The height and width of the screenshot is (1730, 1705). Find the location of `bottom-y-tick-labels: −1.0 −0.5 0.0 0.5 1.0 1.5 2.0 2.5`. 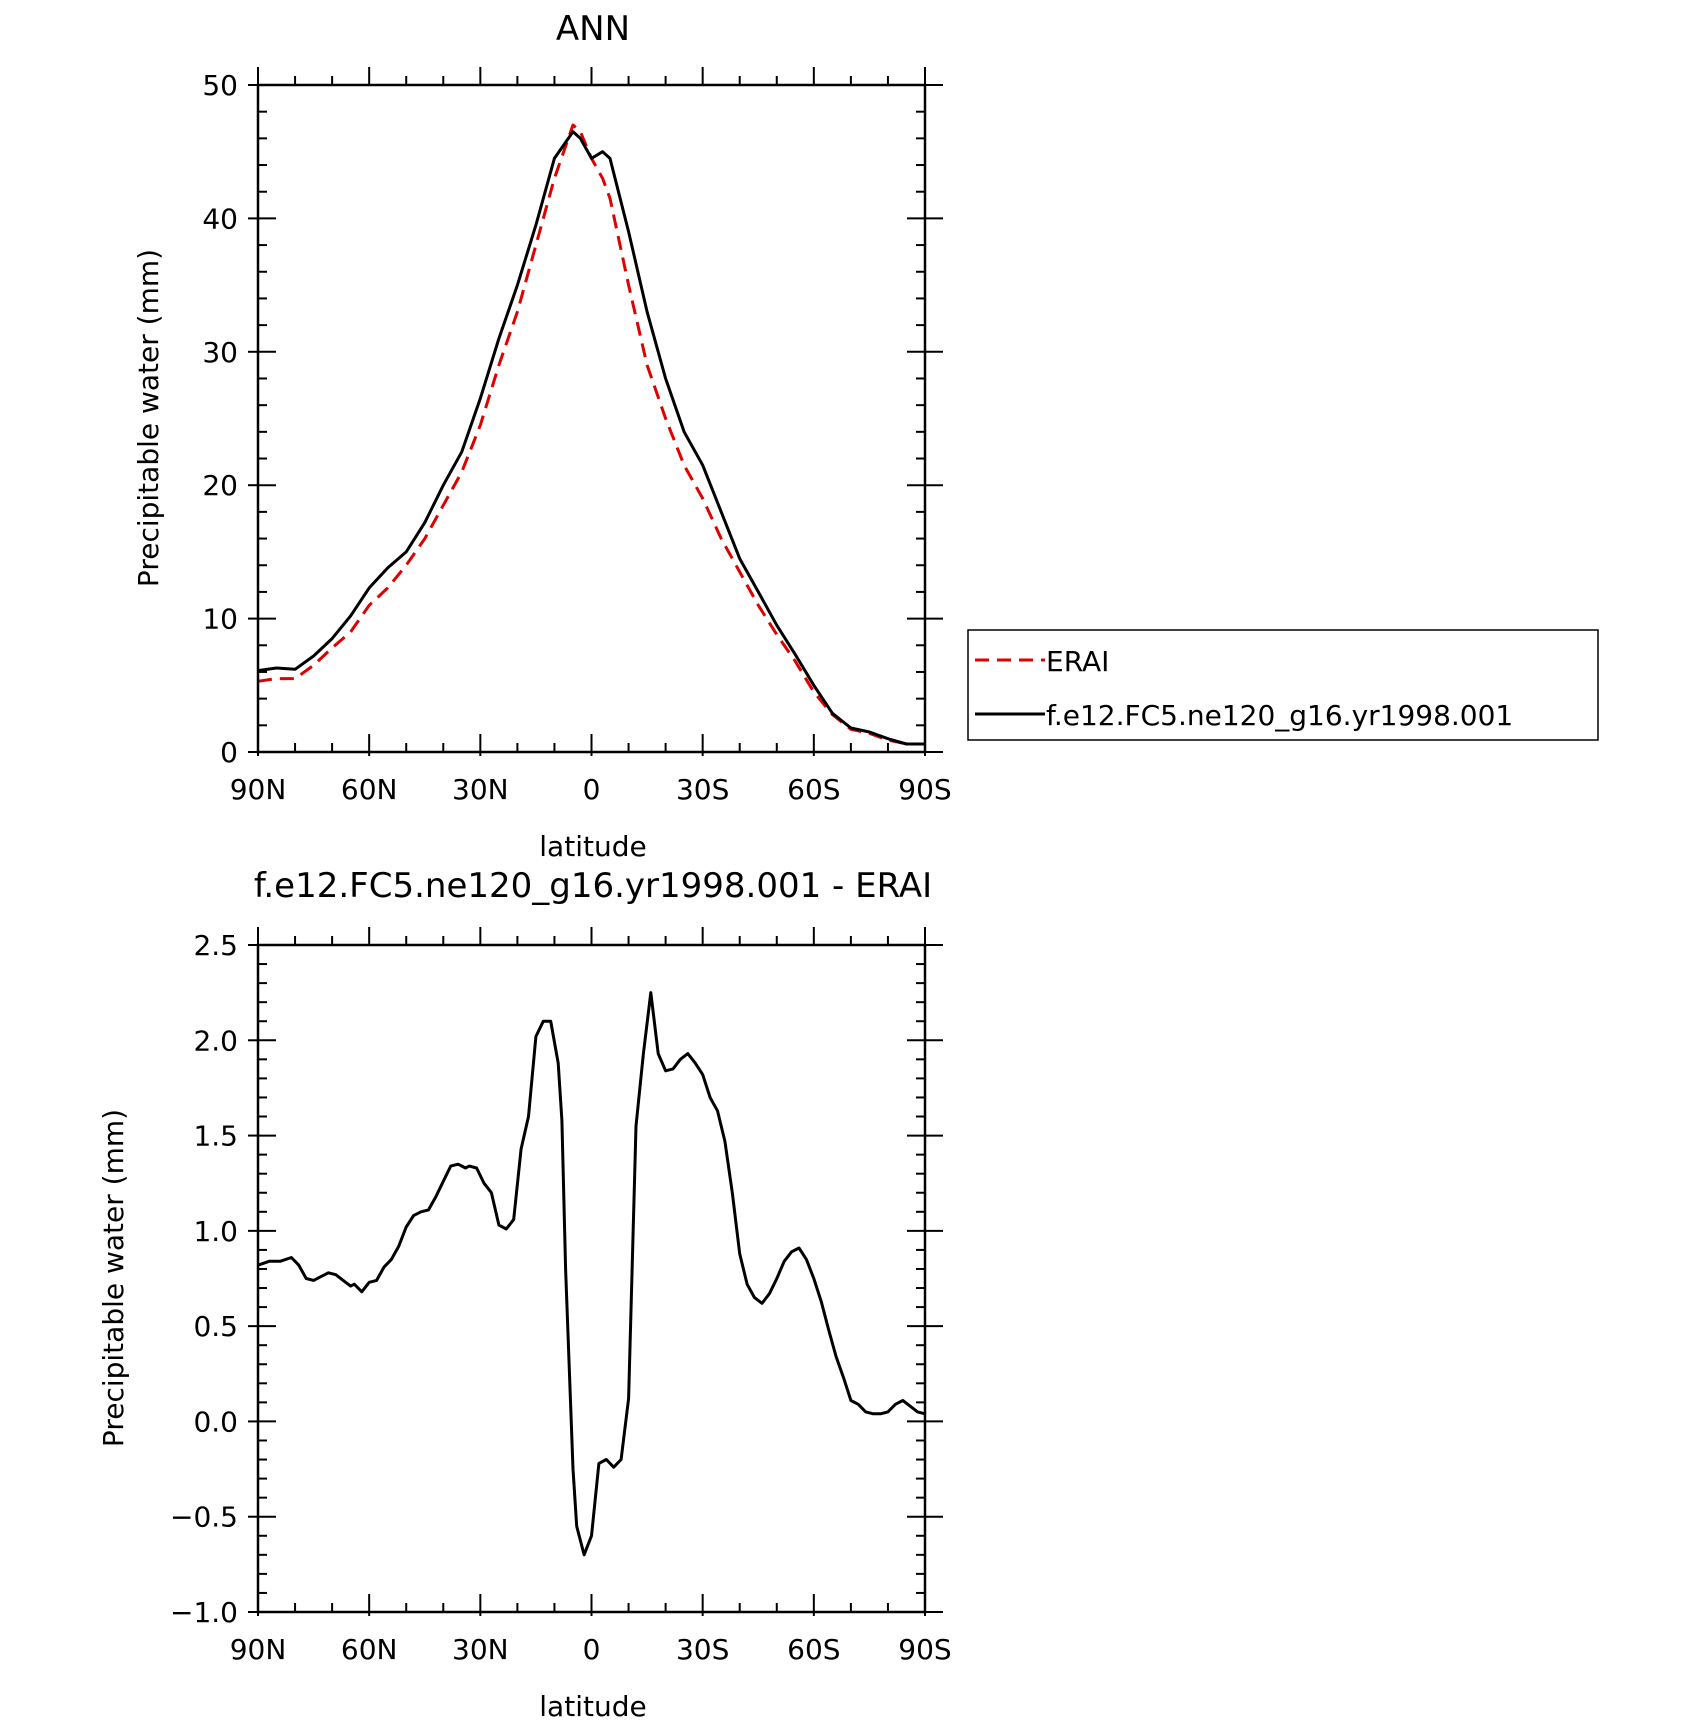

bottom-y-tick-labels: −1.0 −0.5 0.0 0.5 1.0 1.5 2.0 2.5 is located at coordinates (204, 1279).